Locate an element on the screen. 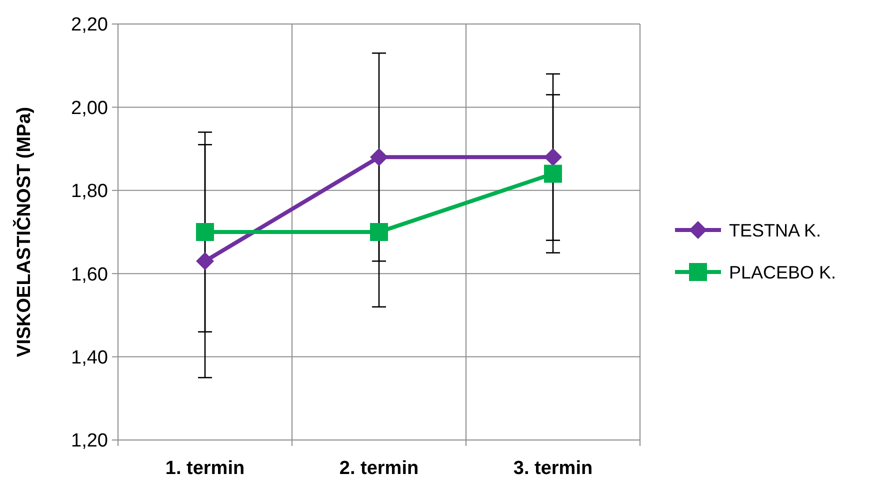 This screenshot has width=886, height=480. y-tick-label: 1,40 is located at coordinates (89, 357).